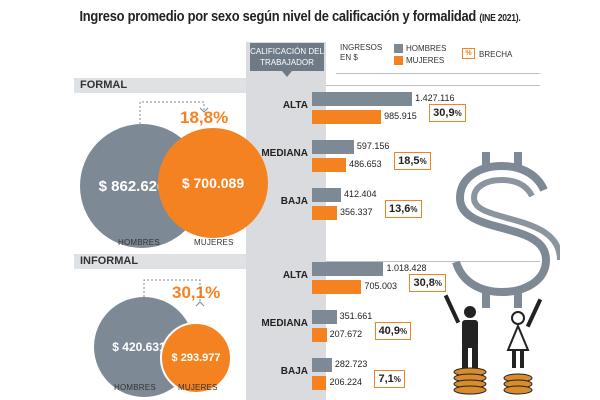  What do you see at coordinates (426, 48) in the screenshot?
I see `legend-hombres: HOMBRES` at bounding box center [426, 48].